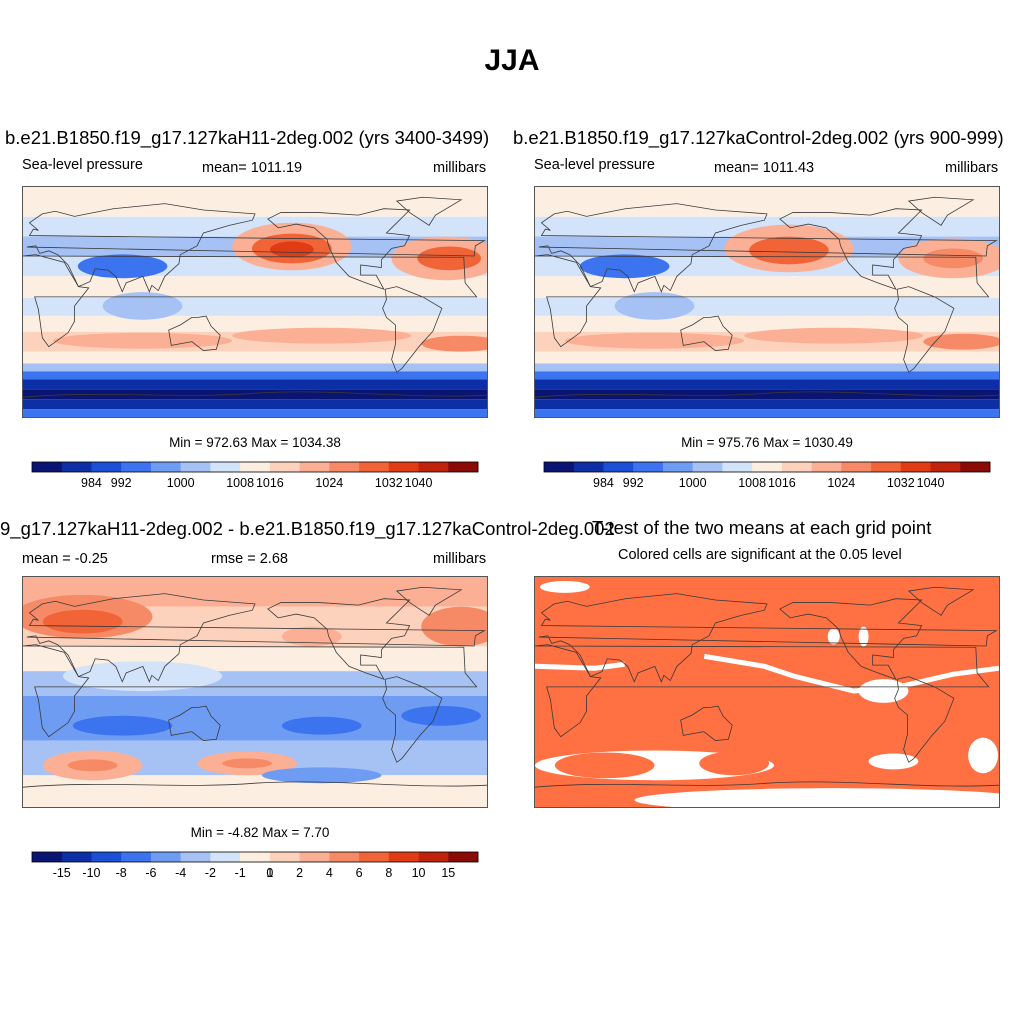 The width and height of the screenshot is (1024, 1024). What do you see at coordinates (972, 168) in the screenshot?
I see `panel2-units-label: millibars` at bounding box center [972, 168].